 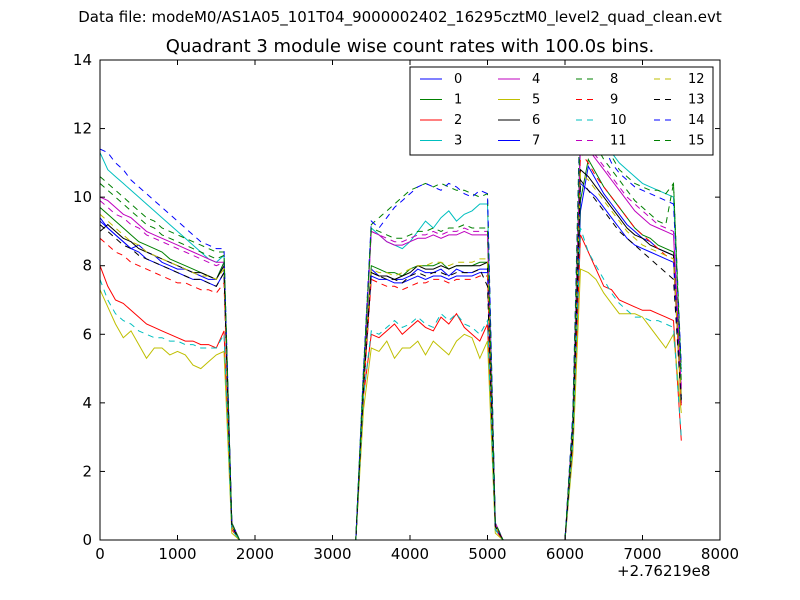 What do you see at coordinates (565, 554) in the screenshot?
I see `x-tick-label: 6000` at bounding box center [565, 554].